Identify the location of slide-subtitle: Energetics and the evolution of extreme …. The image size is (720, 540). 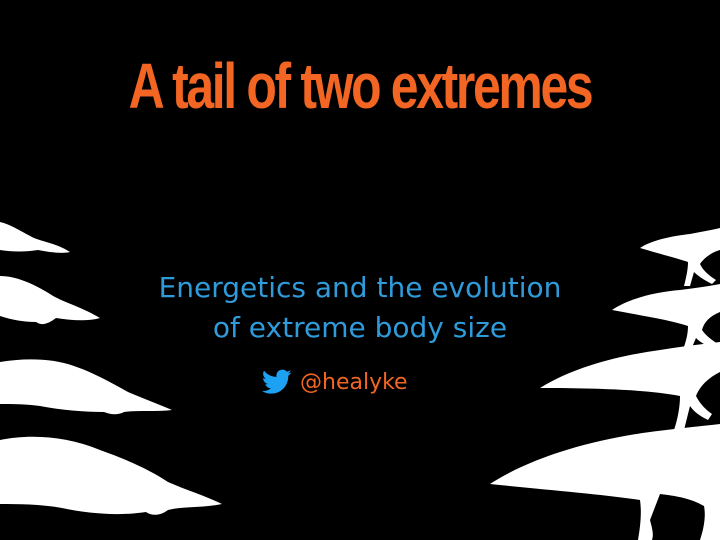
(360, 308).